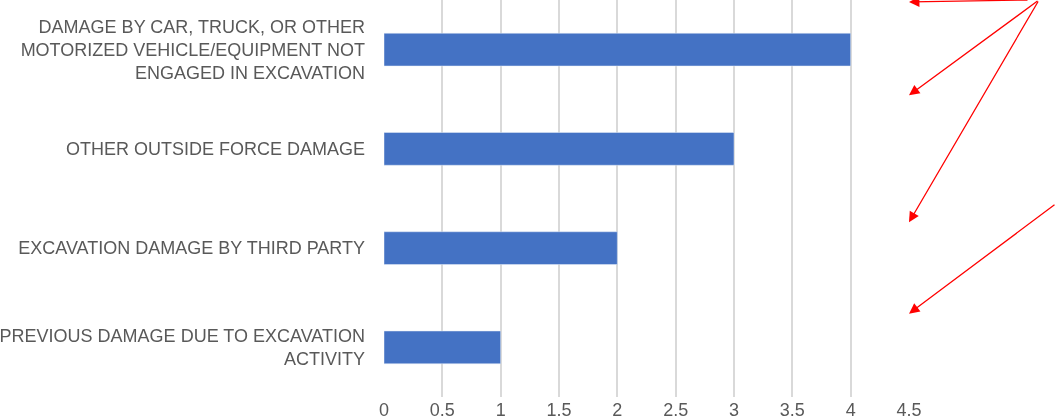 This screenshot has width=1056, height=420. I want to click on x-tick-label: 1, so click(500, 410).